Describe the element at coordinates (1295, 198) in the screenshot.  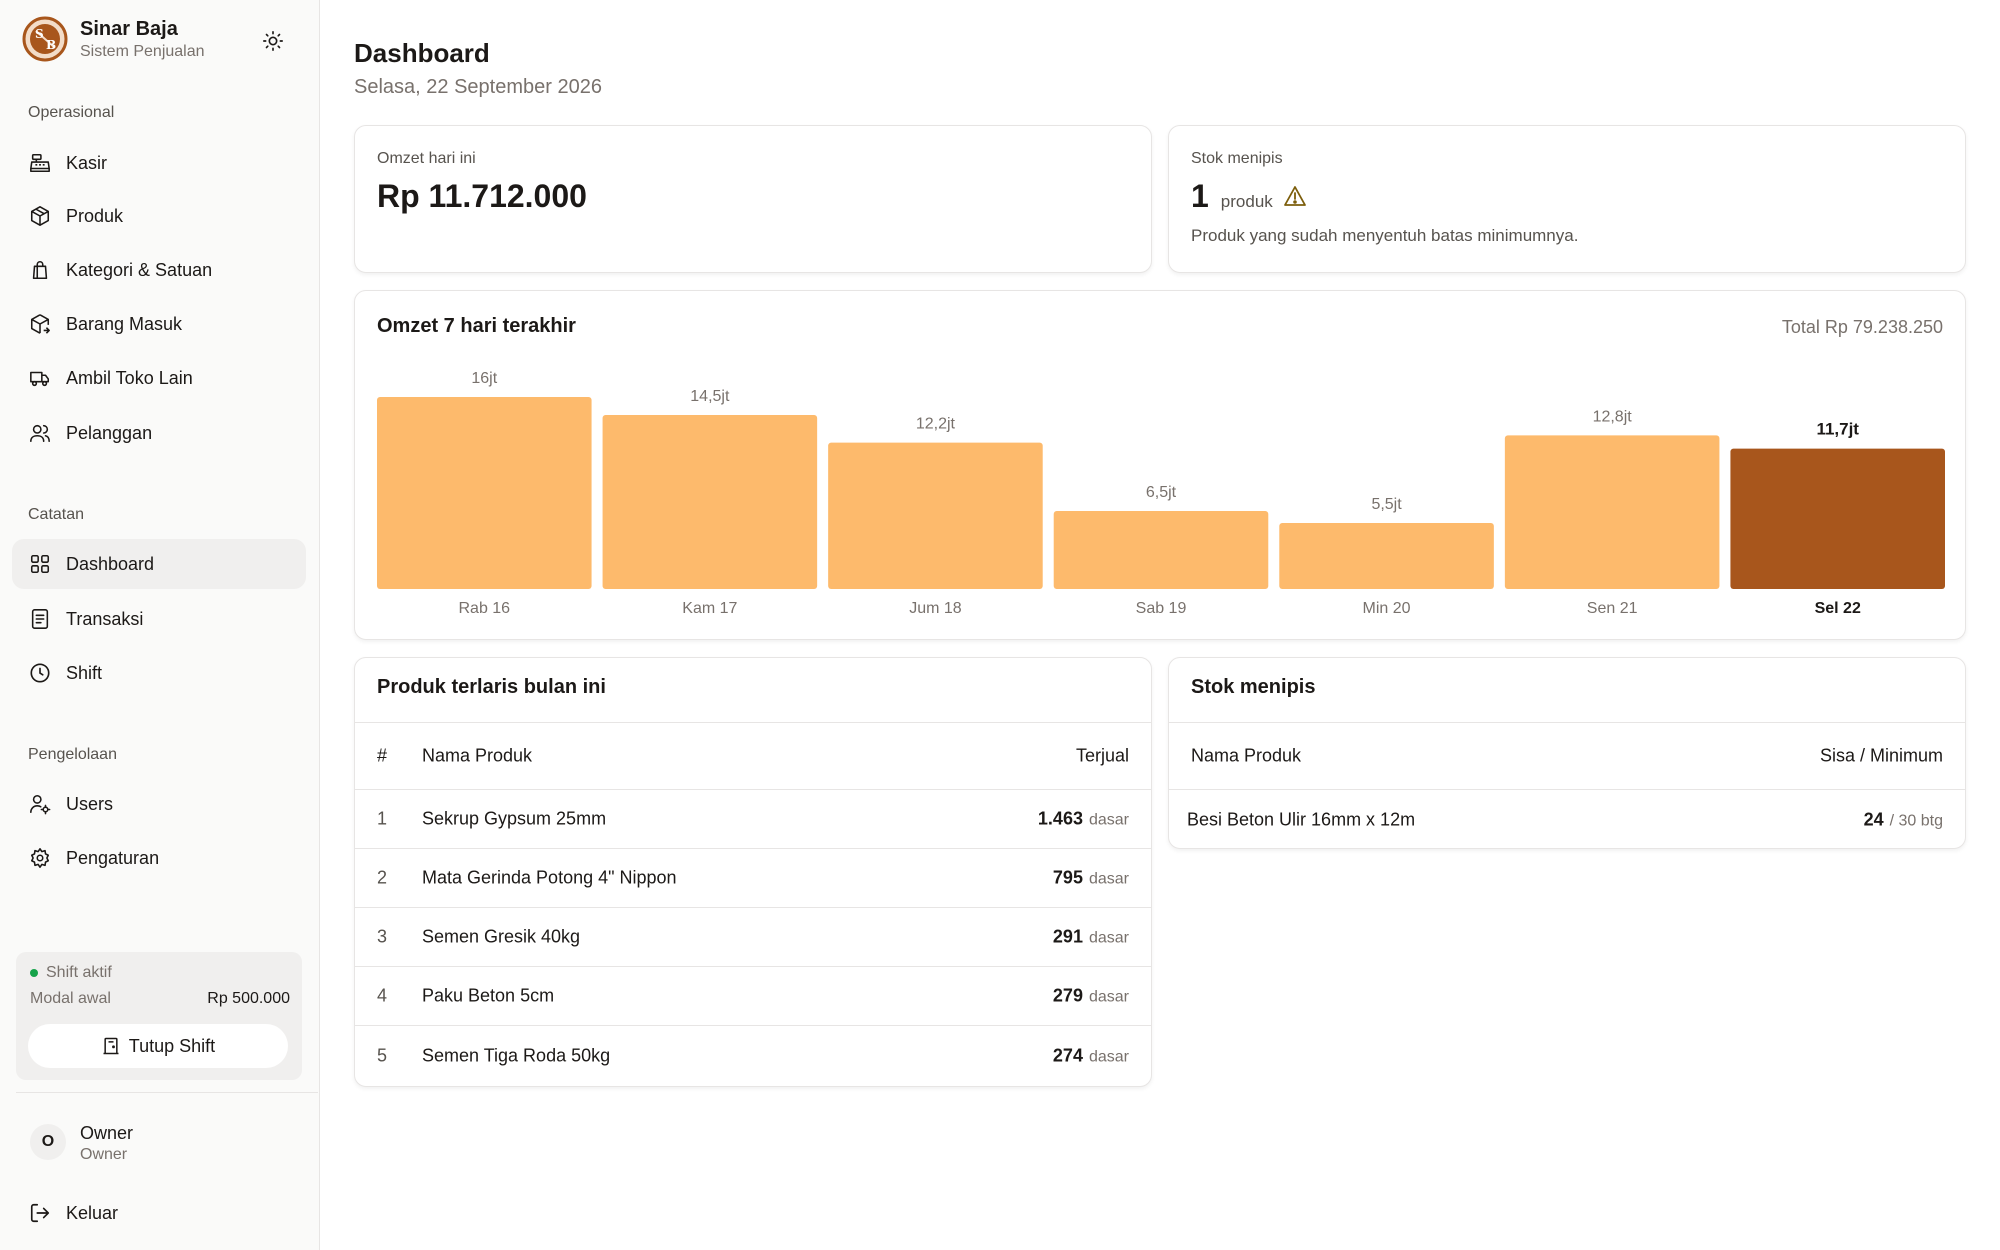
I see `warning-icon` at that location.